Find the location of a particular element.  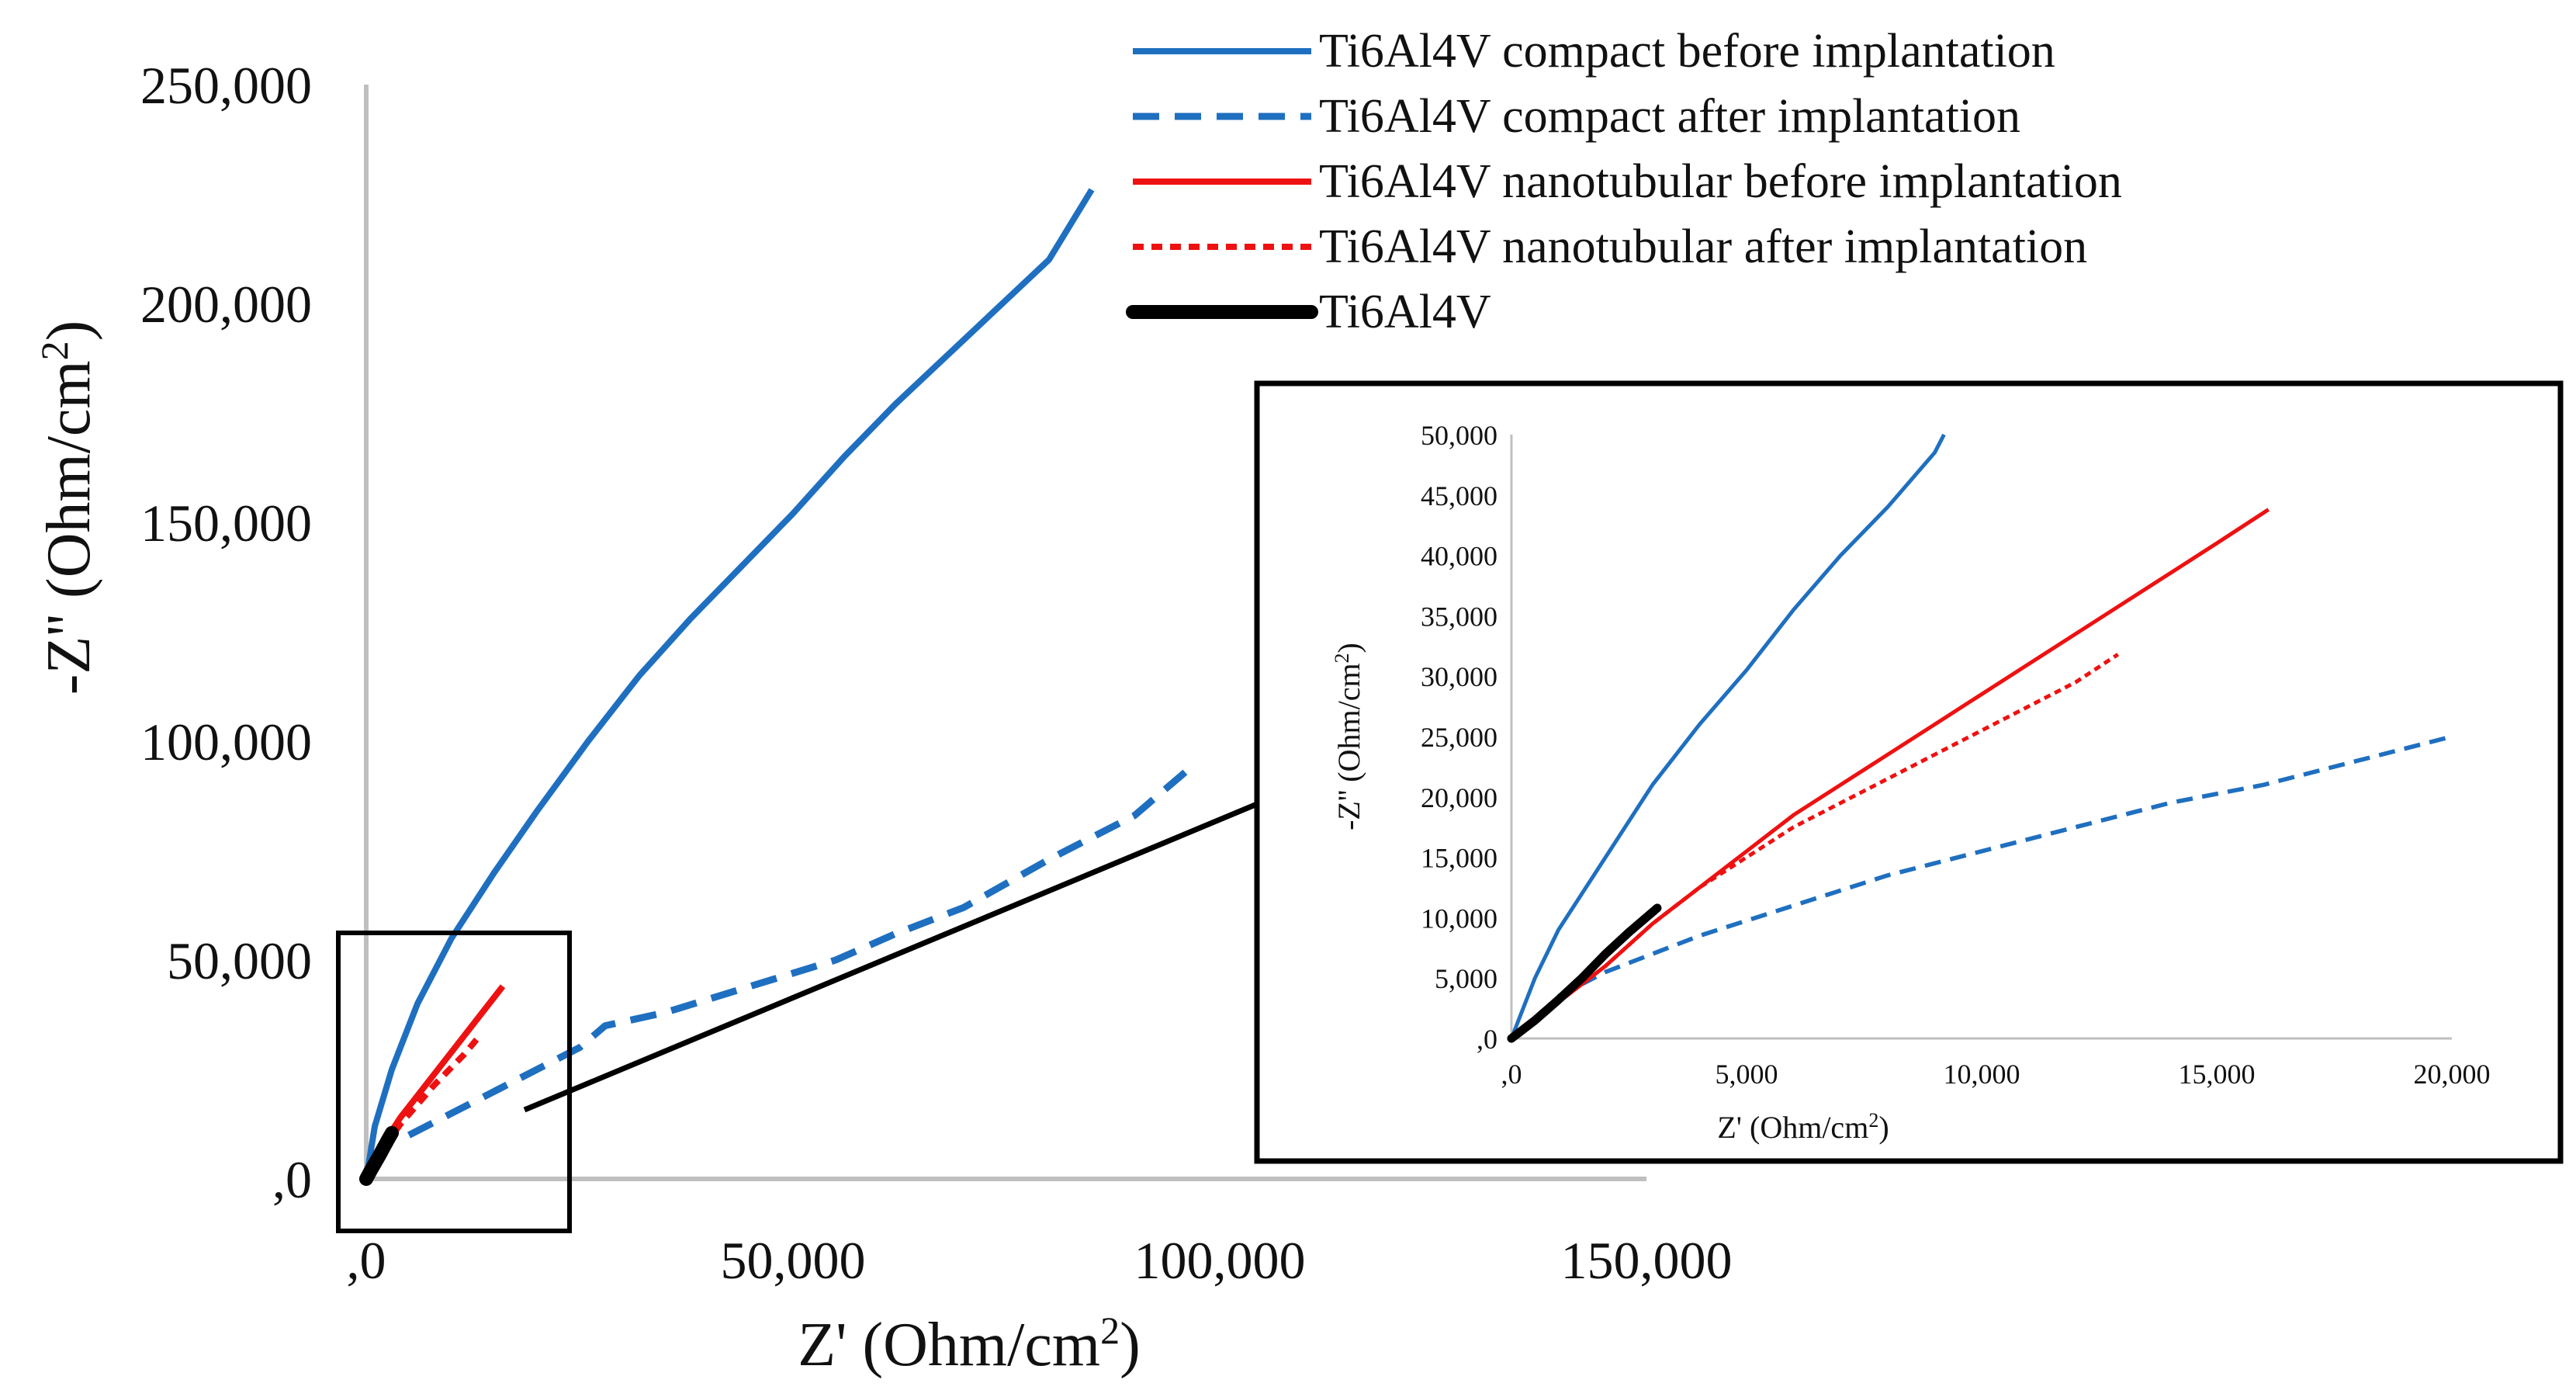

inset-y-tick-label: 35,000 is located at coordinates (1459, 616).